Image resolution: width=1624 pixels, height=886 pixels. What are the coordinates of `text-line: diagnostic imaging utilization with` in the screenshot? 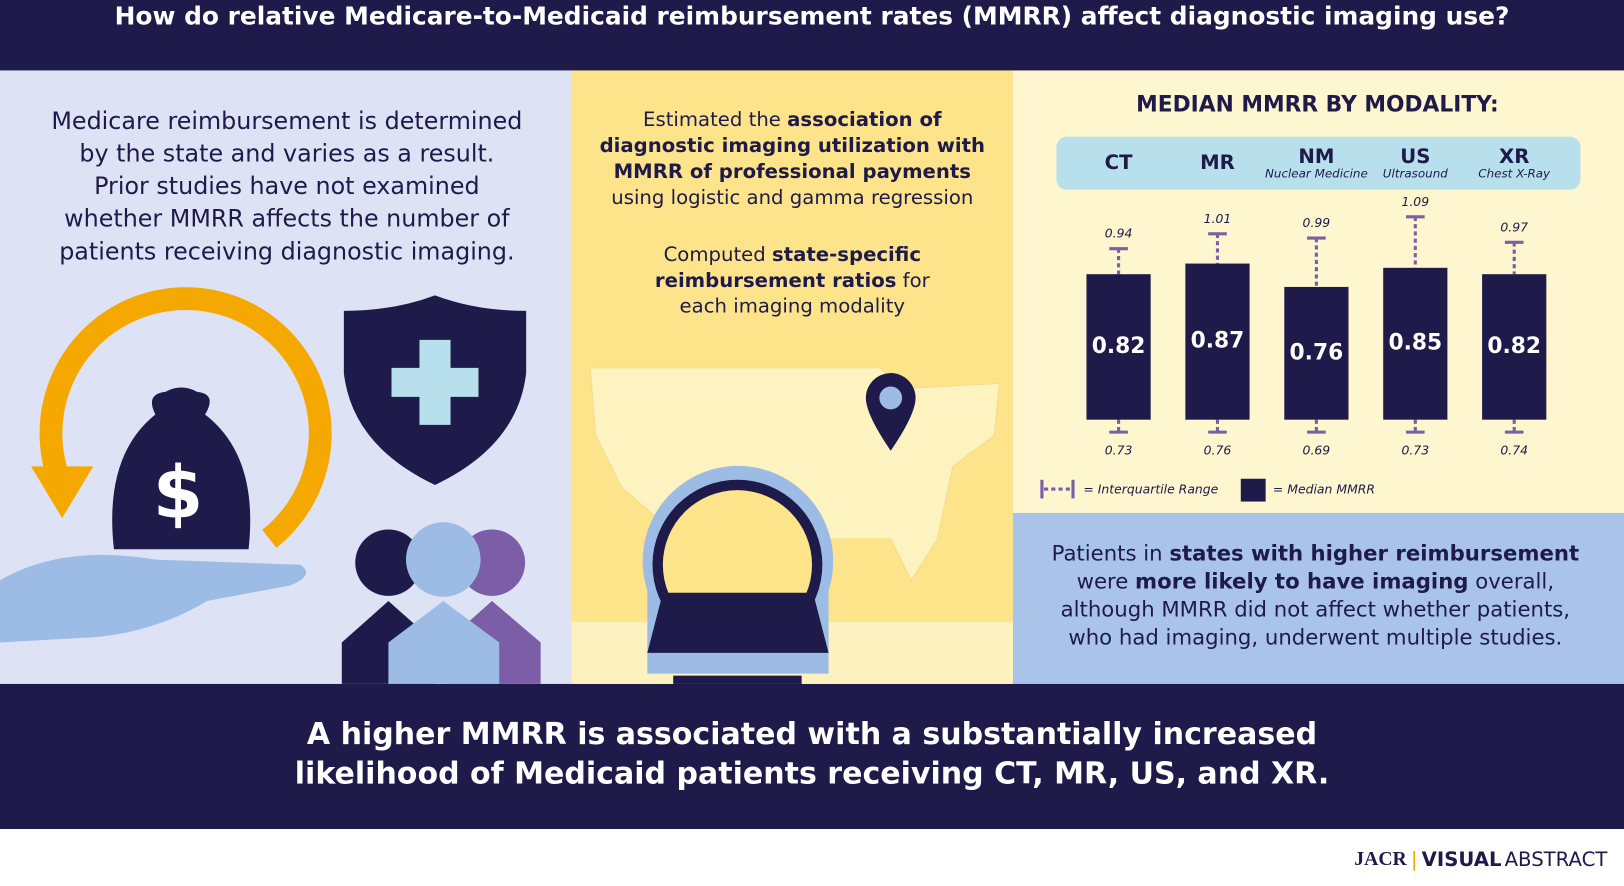 It's located at (792, 145).